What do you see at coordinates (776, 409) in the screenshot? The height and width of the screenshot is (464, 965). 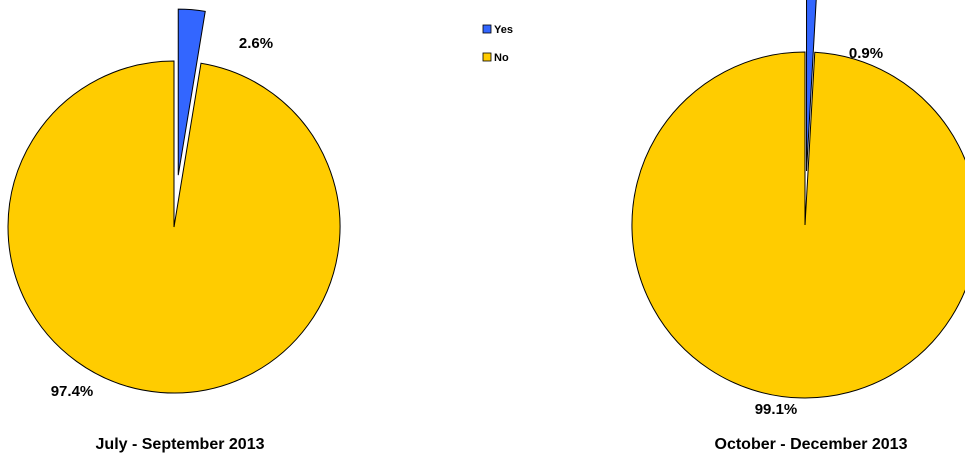 I see `data-label-no: 99.1%` at bounding box center [776, 409].